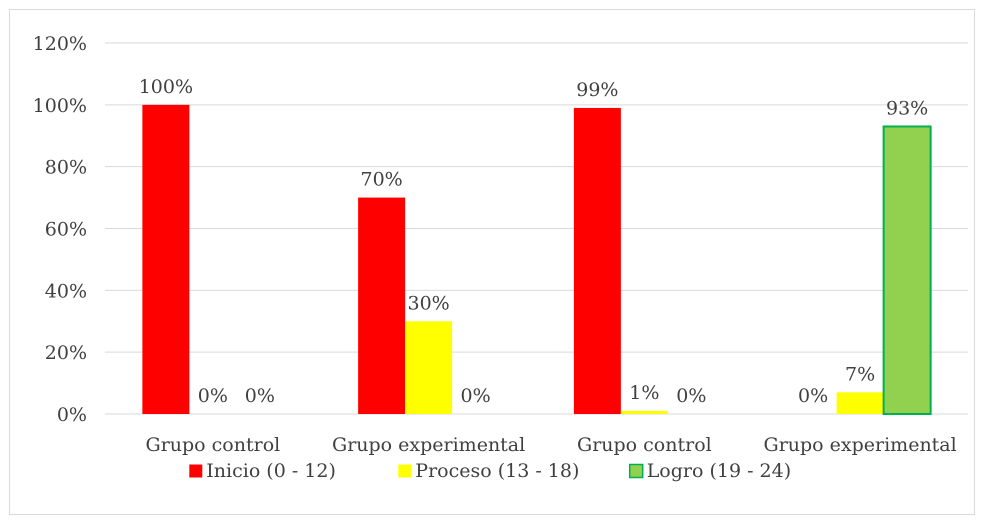  What do you see at coordinates (66, 291) in the screenshot?
I see `y-tick-label: 40%` at bounding box center [66, 291].